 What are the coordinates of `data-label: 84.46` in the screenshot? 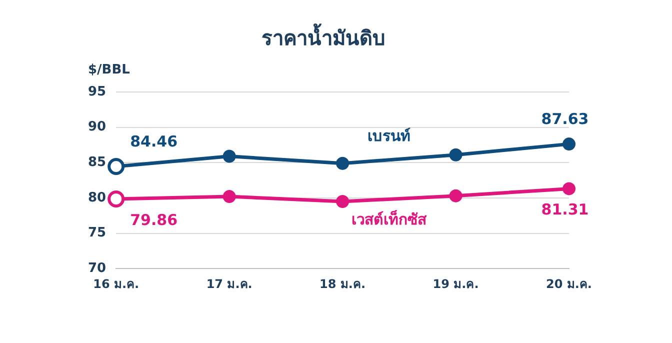 It's located at (154, 141).